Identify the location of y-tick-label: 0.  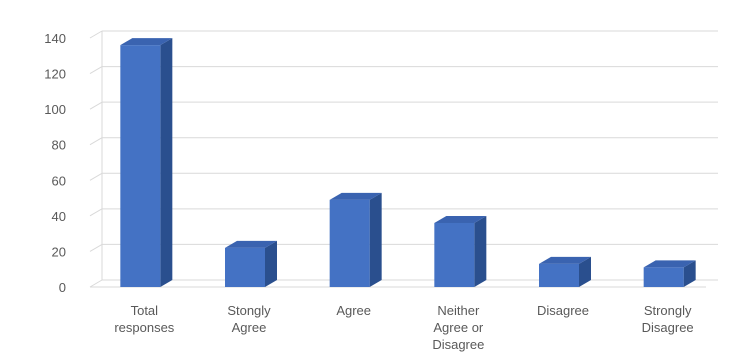
(62, 287).